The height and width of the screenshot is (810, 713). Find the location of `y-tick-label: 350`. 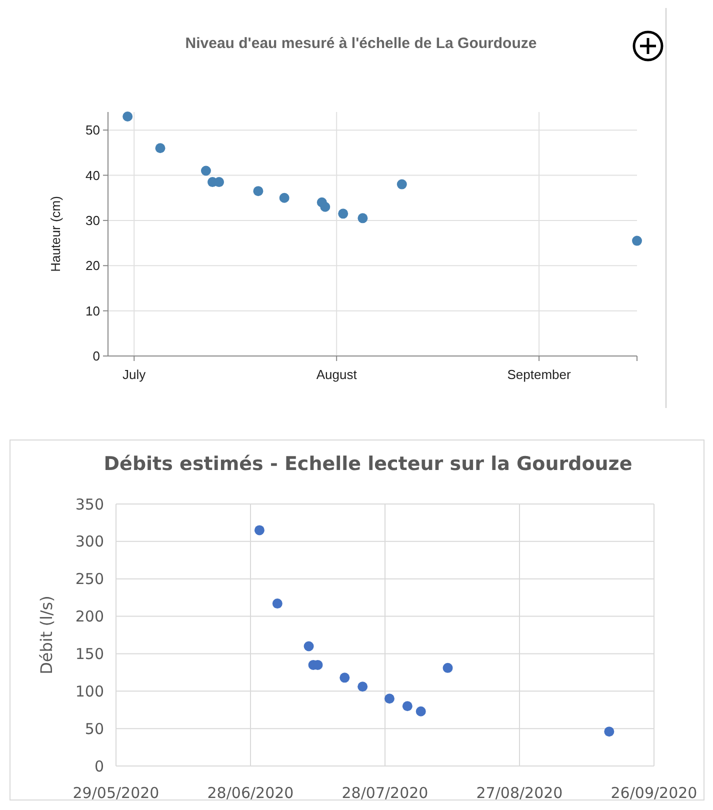

y-tick-label: 350 is located at coordinates (89, 504).